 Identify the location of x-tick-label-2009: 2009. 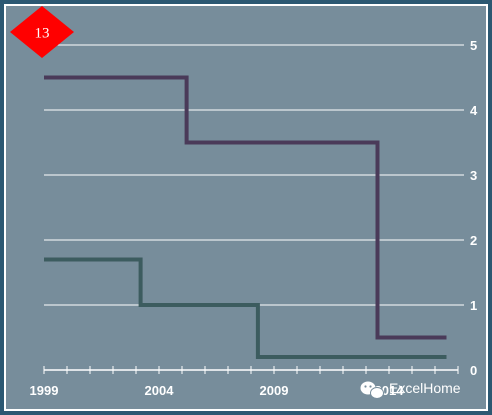
(274, 390).